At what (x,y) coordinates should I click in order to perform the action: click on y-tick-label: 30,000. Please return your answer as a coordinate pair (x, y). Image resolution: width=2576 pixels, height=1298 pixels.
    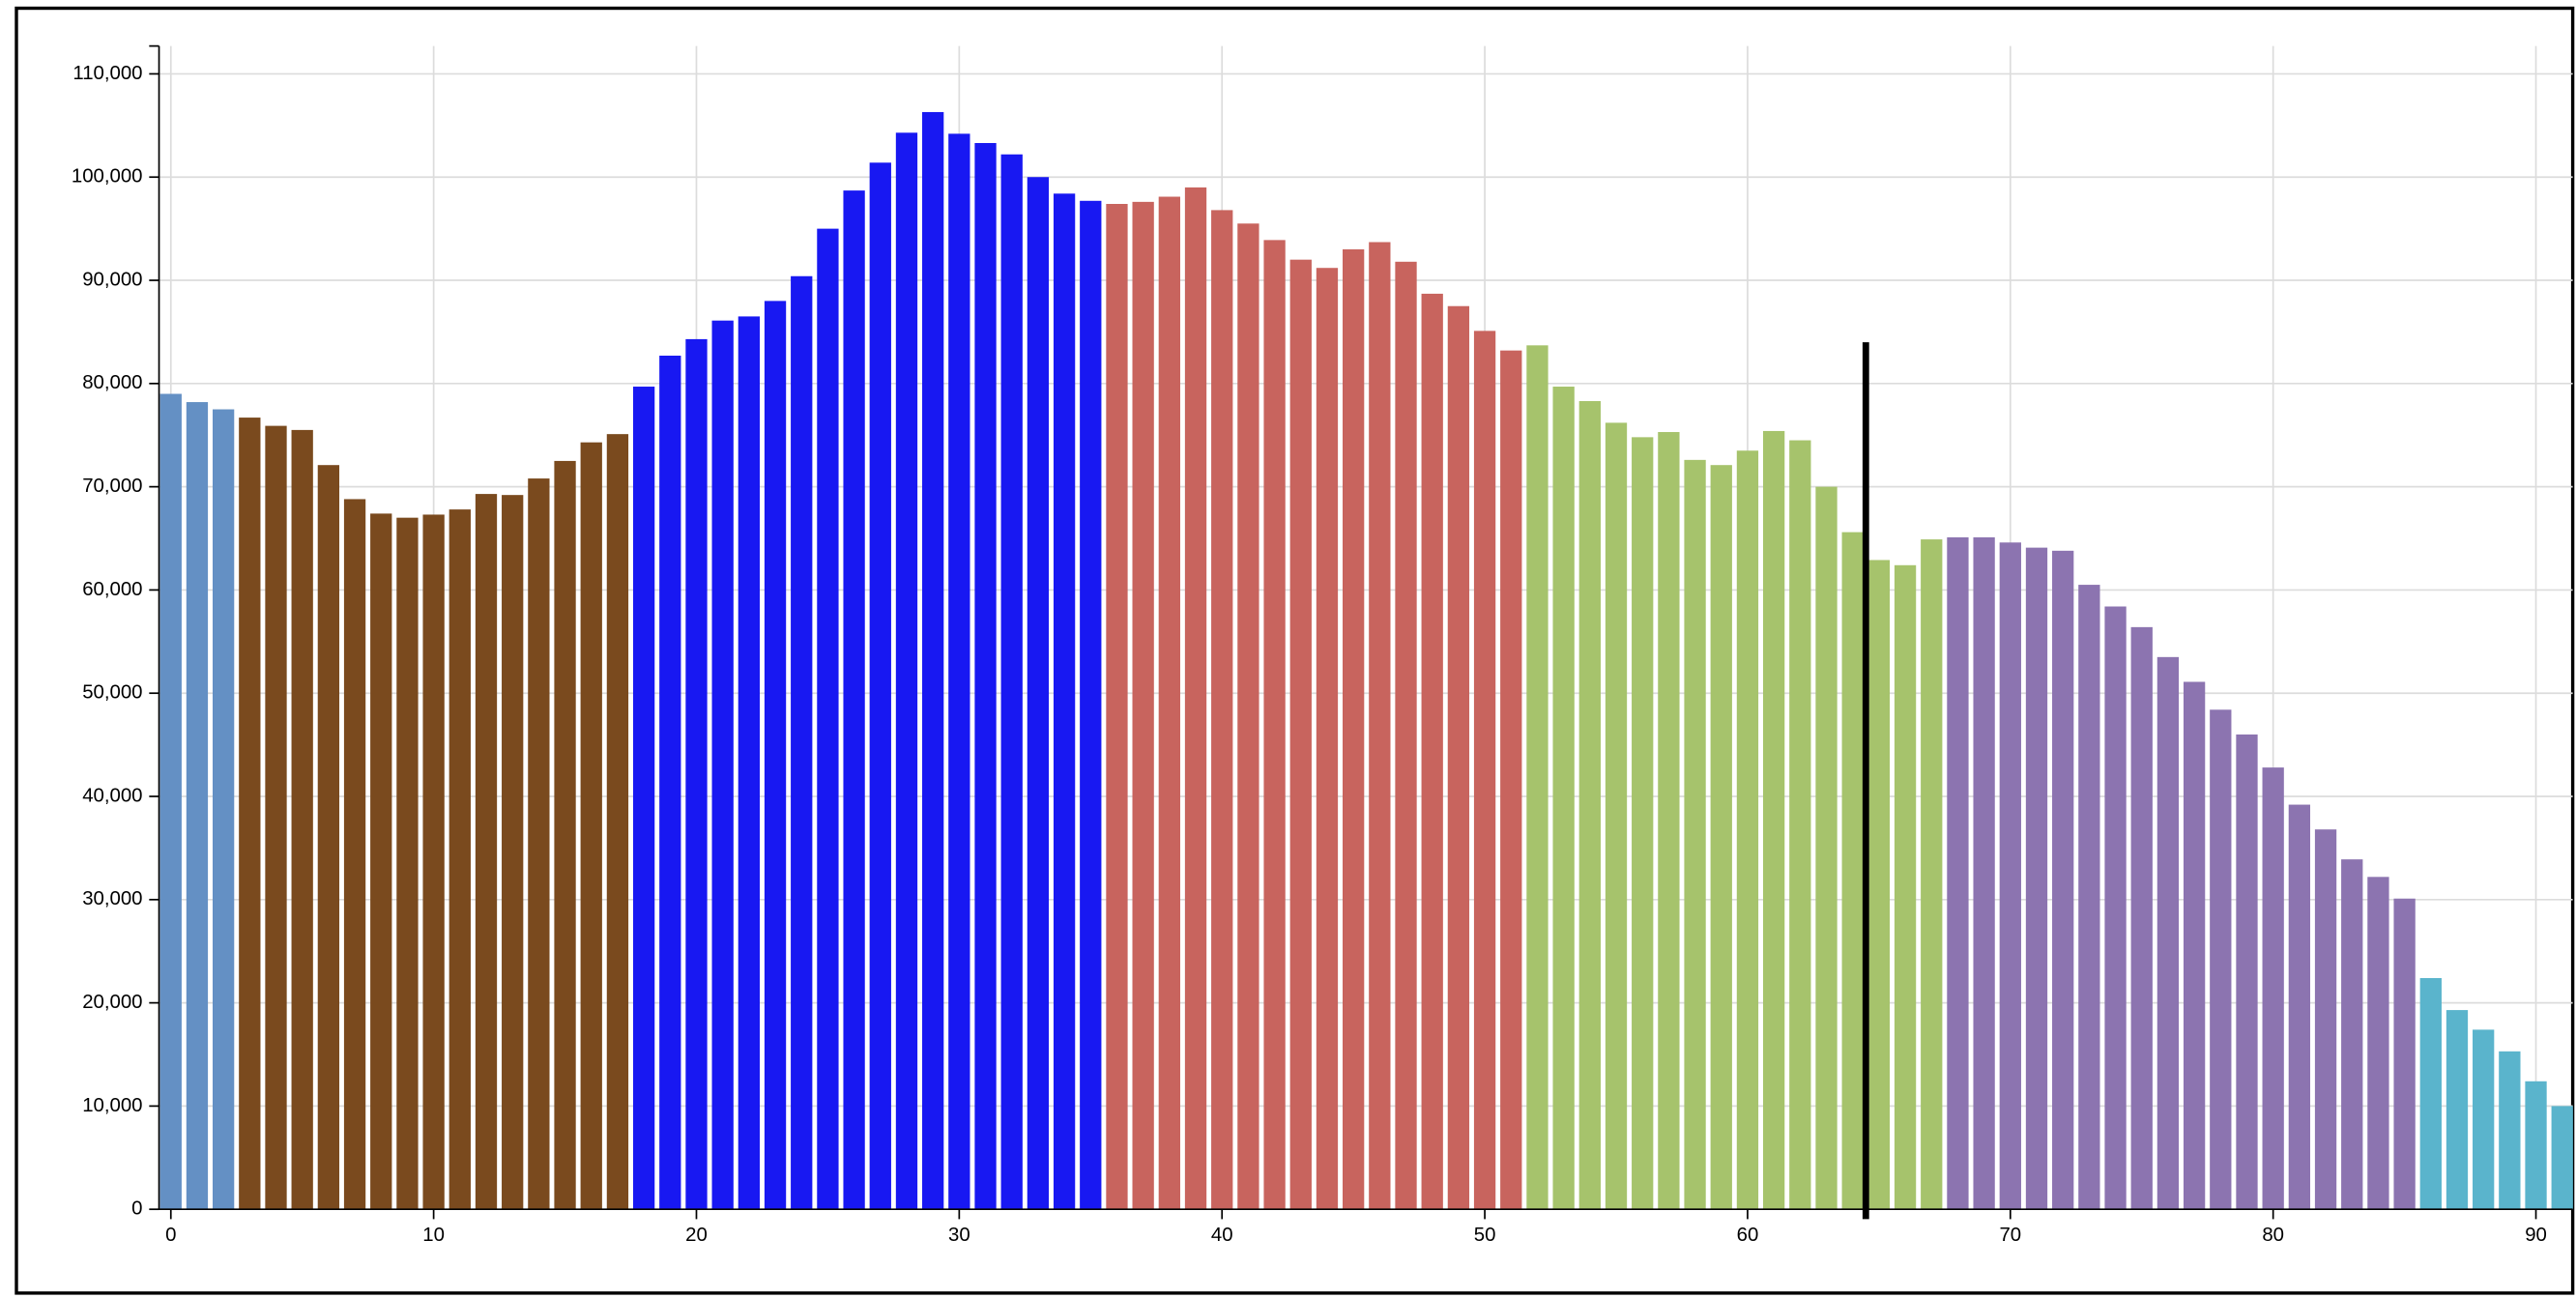
    Looking at the image, I should click on (112, 898).